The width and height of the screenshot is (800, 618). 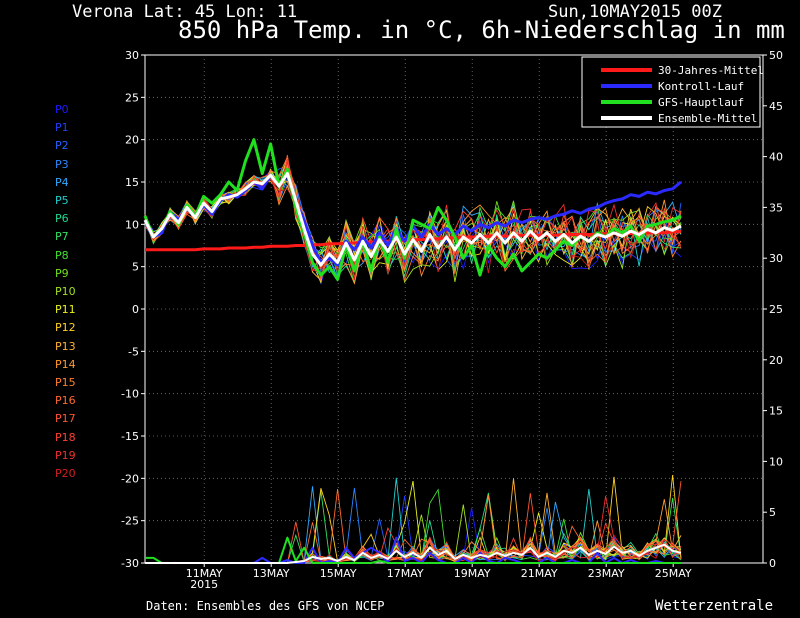 I want to click on station-location: Verona Lat: 45 Lon: 11, so click(x=185, y=12).